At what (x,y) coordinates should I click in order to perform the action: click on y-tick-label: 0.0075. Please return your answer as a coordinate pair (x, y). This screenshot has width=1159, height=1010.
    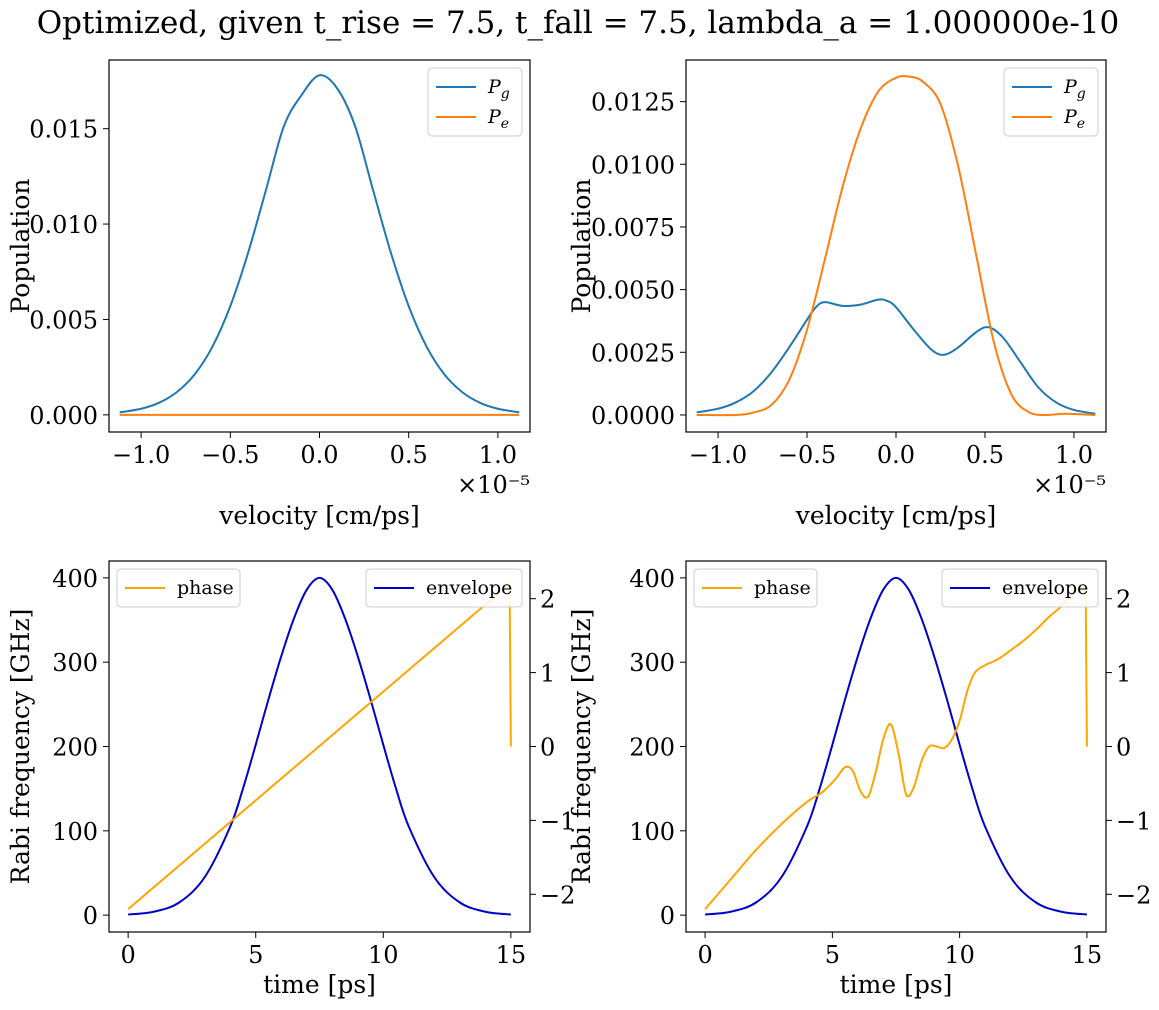
    Looking at the image, I should click on (633, 228).